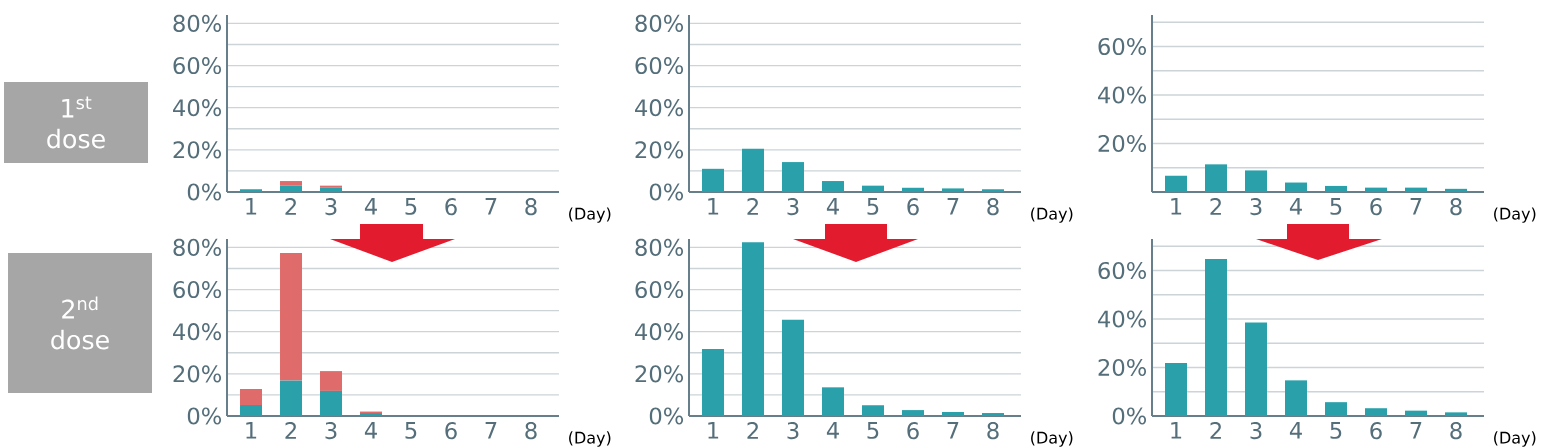 The width and height of the screenshot is (1556, 448). What do you see at coordinates (76, 122) in the screenshot?
I see `text: 1$^{st}$ dose` at bounding box center [76, 122].